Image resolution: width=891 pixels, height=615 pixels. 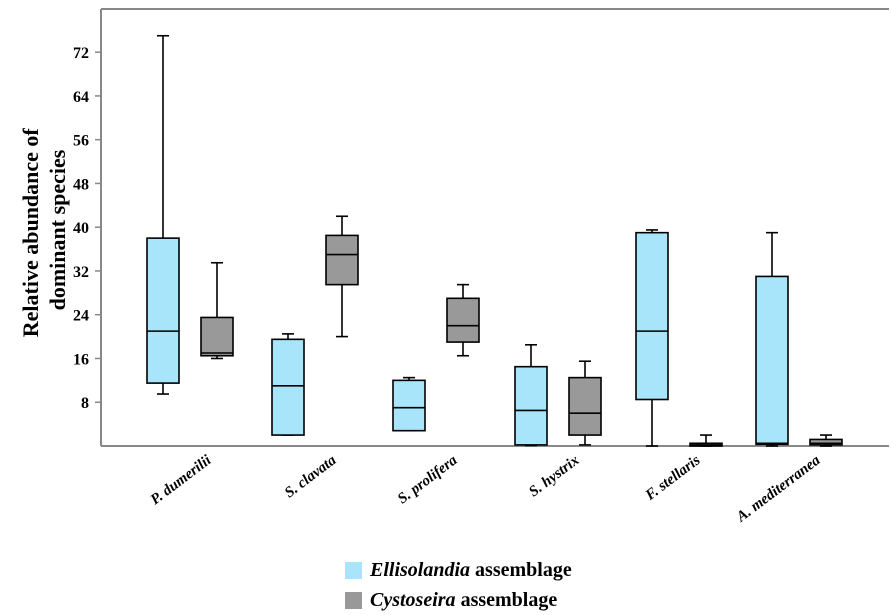 I want to click on y-tick-label: 40, so click(x=81, y=228).